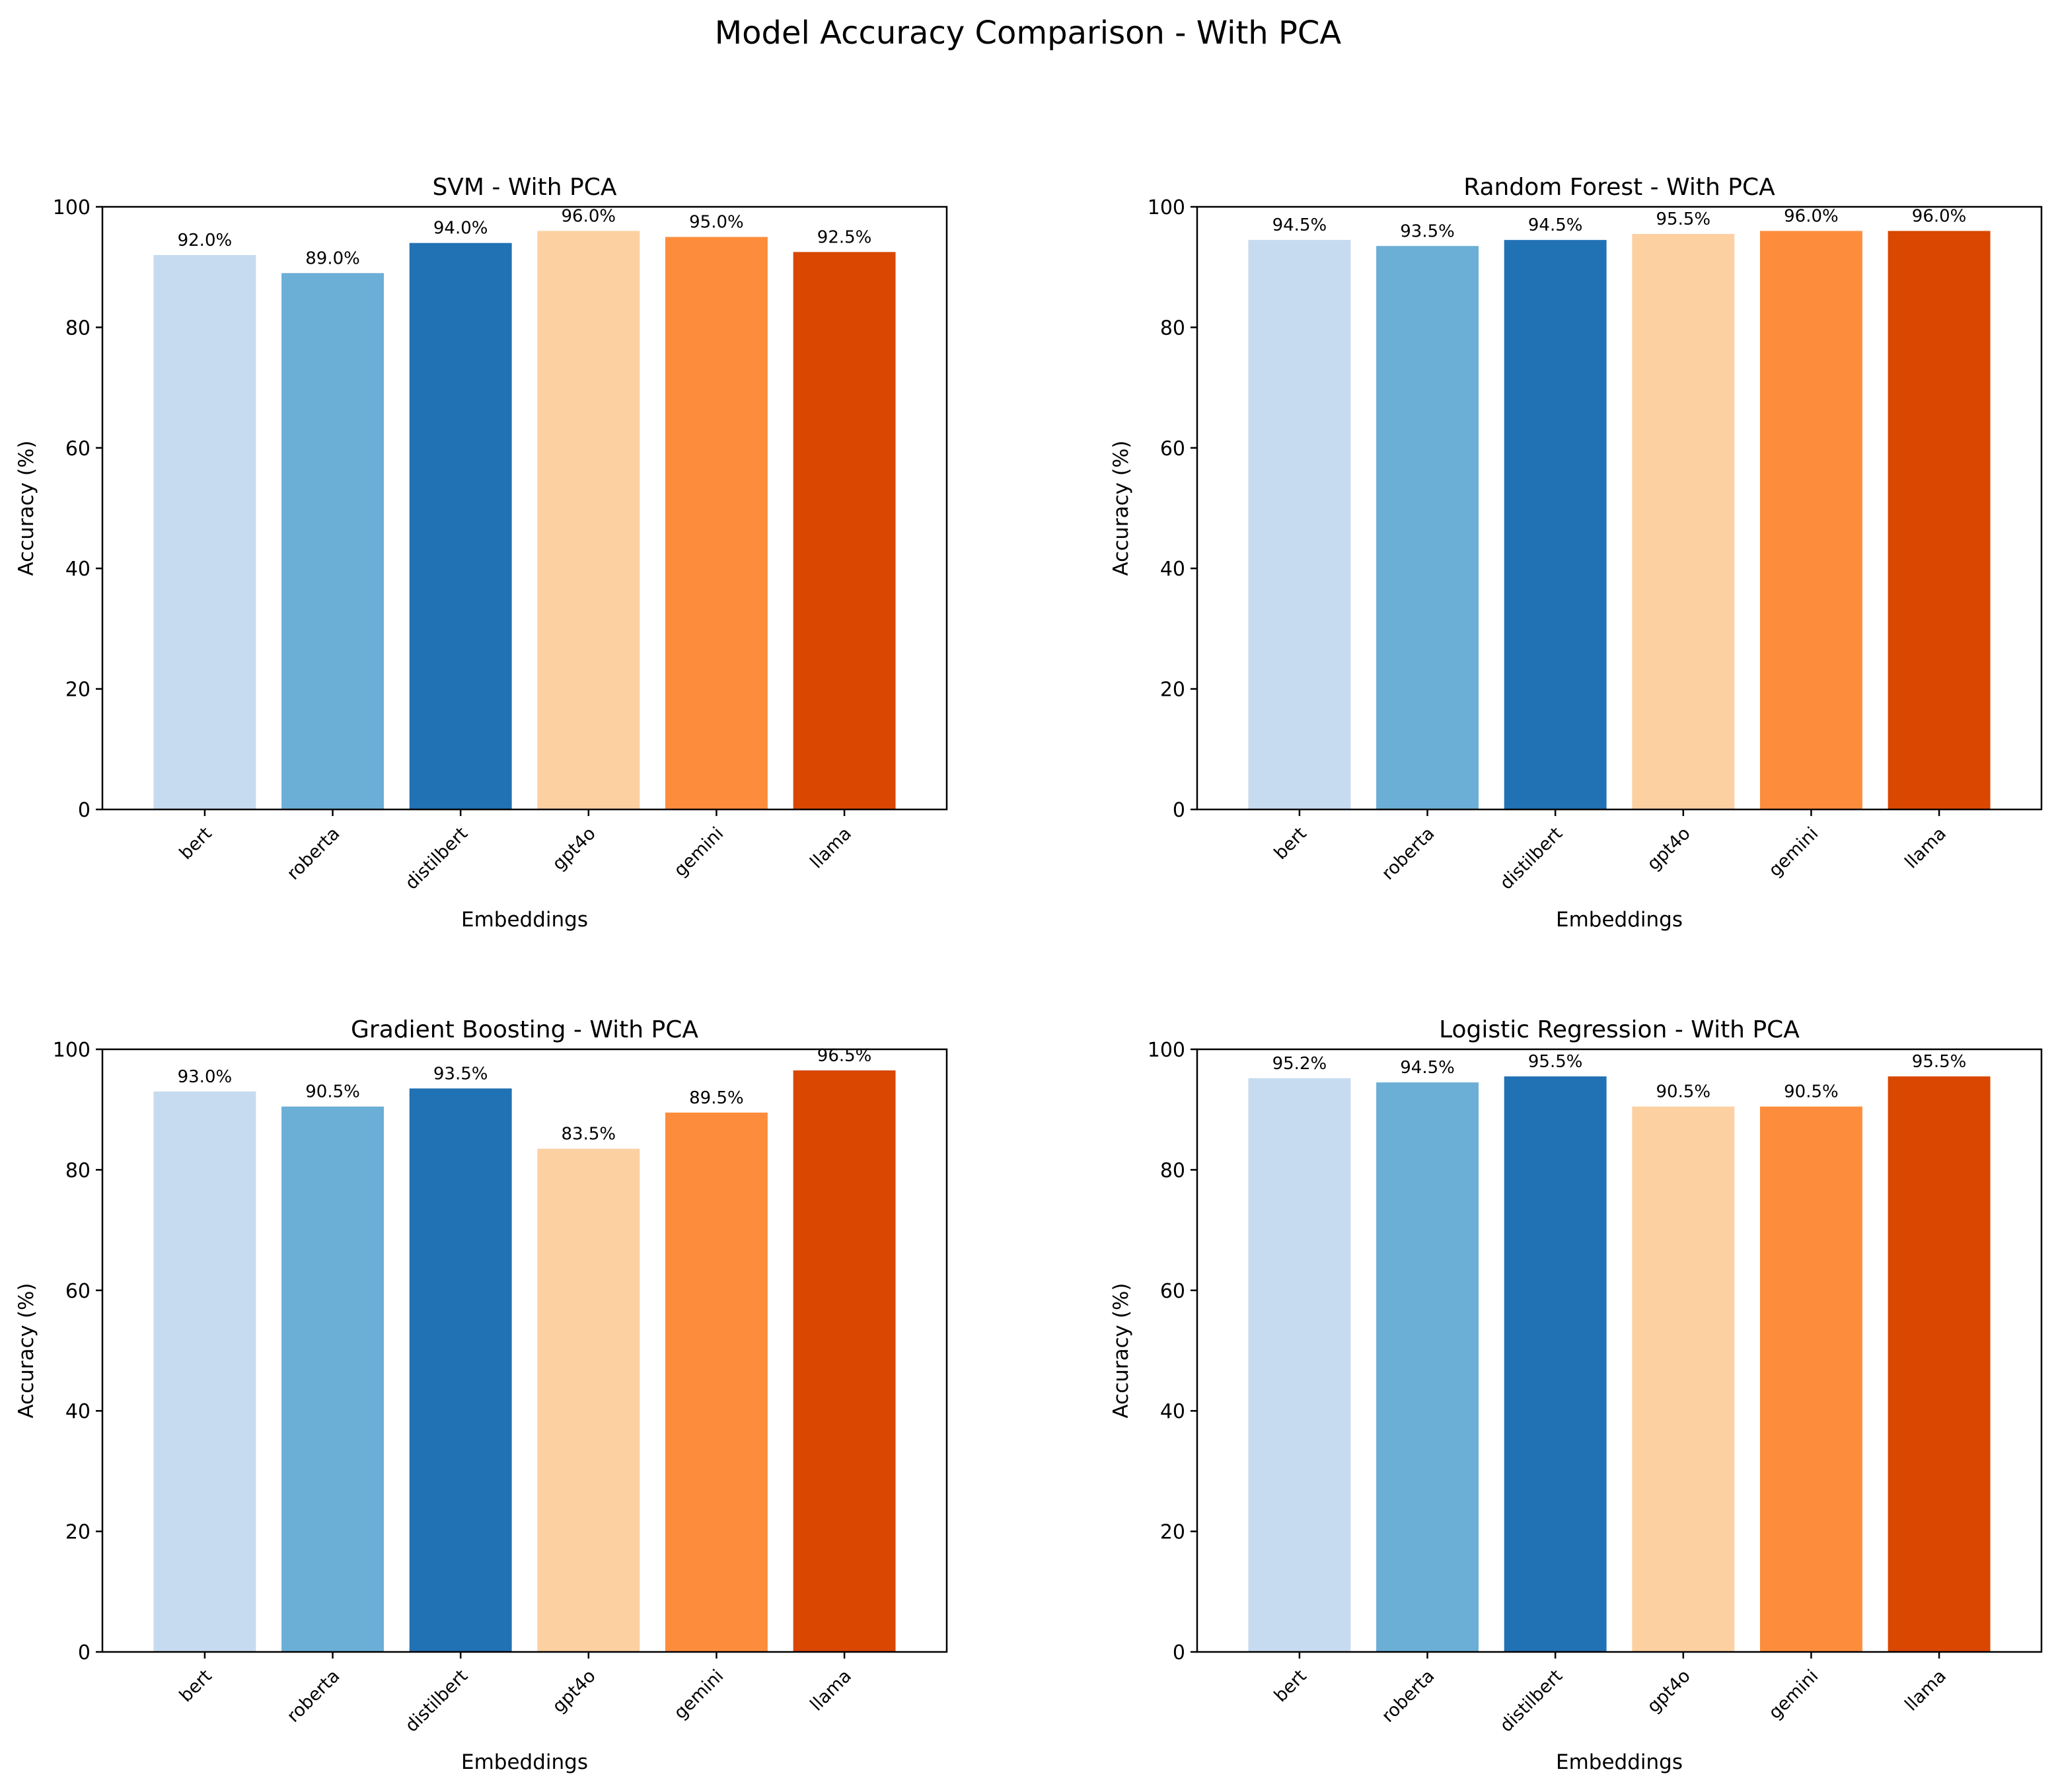 This screenshot has height=1792, width=2056. I want to click on chart-title: SVM - With PCA, so click(524, 187).